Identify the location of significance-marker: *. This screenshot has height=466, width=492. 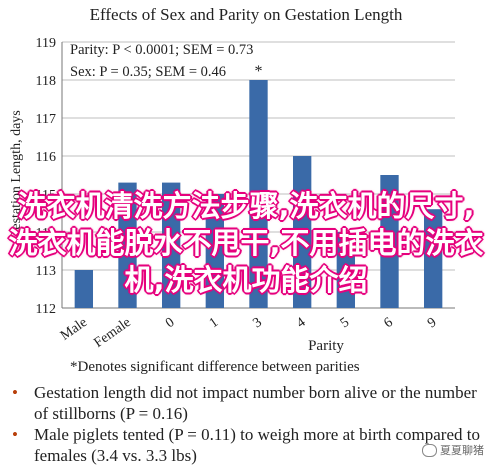
(259, 71).